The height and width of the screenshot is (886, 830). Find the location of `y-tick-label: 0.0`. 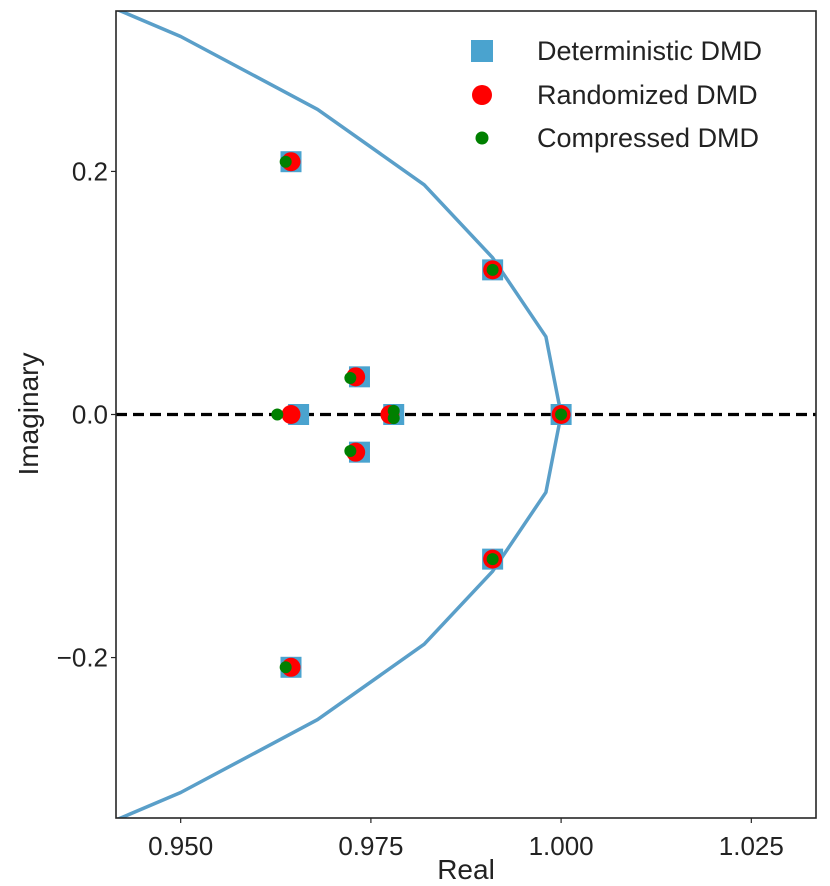

y-tick-label: 0.0 is located at coordinates (90, 415).